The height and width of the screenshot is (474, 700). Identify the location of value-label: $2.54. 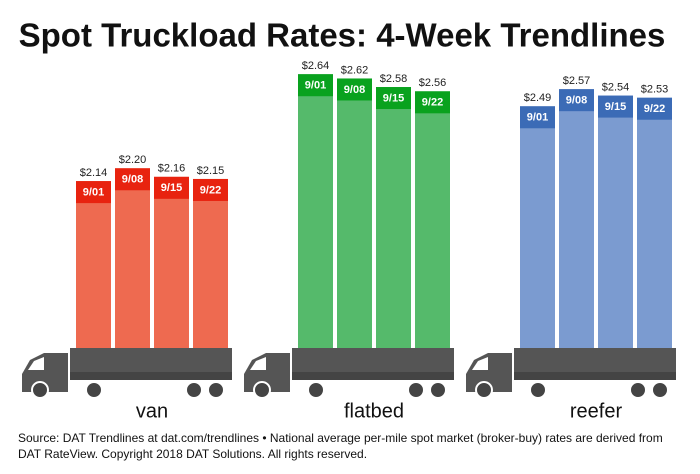
(616, 87).